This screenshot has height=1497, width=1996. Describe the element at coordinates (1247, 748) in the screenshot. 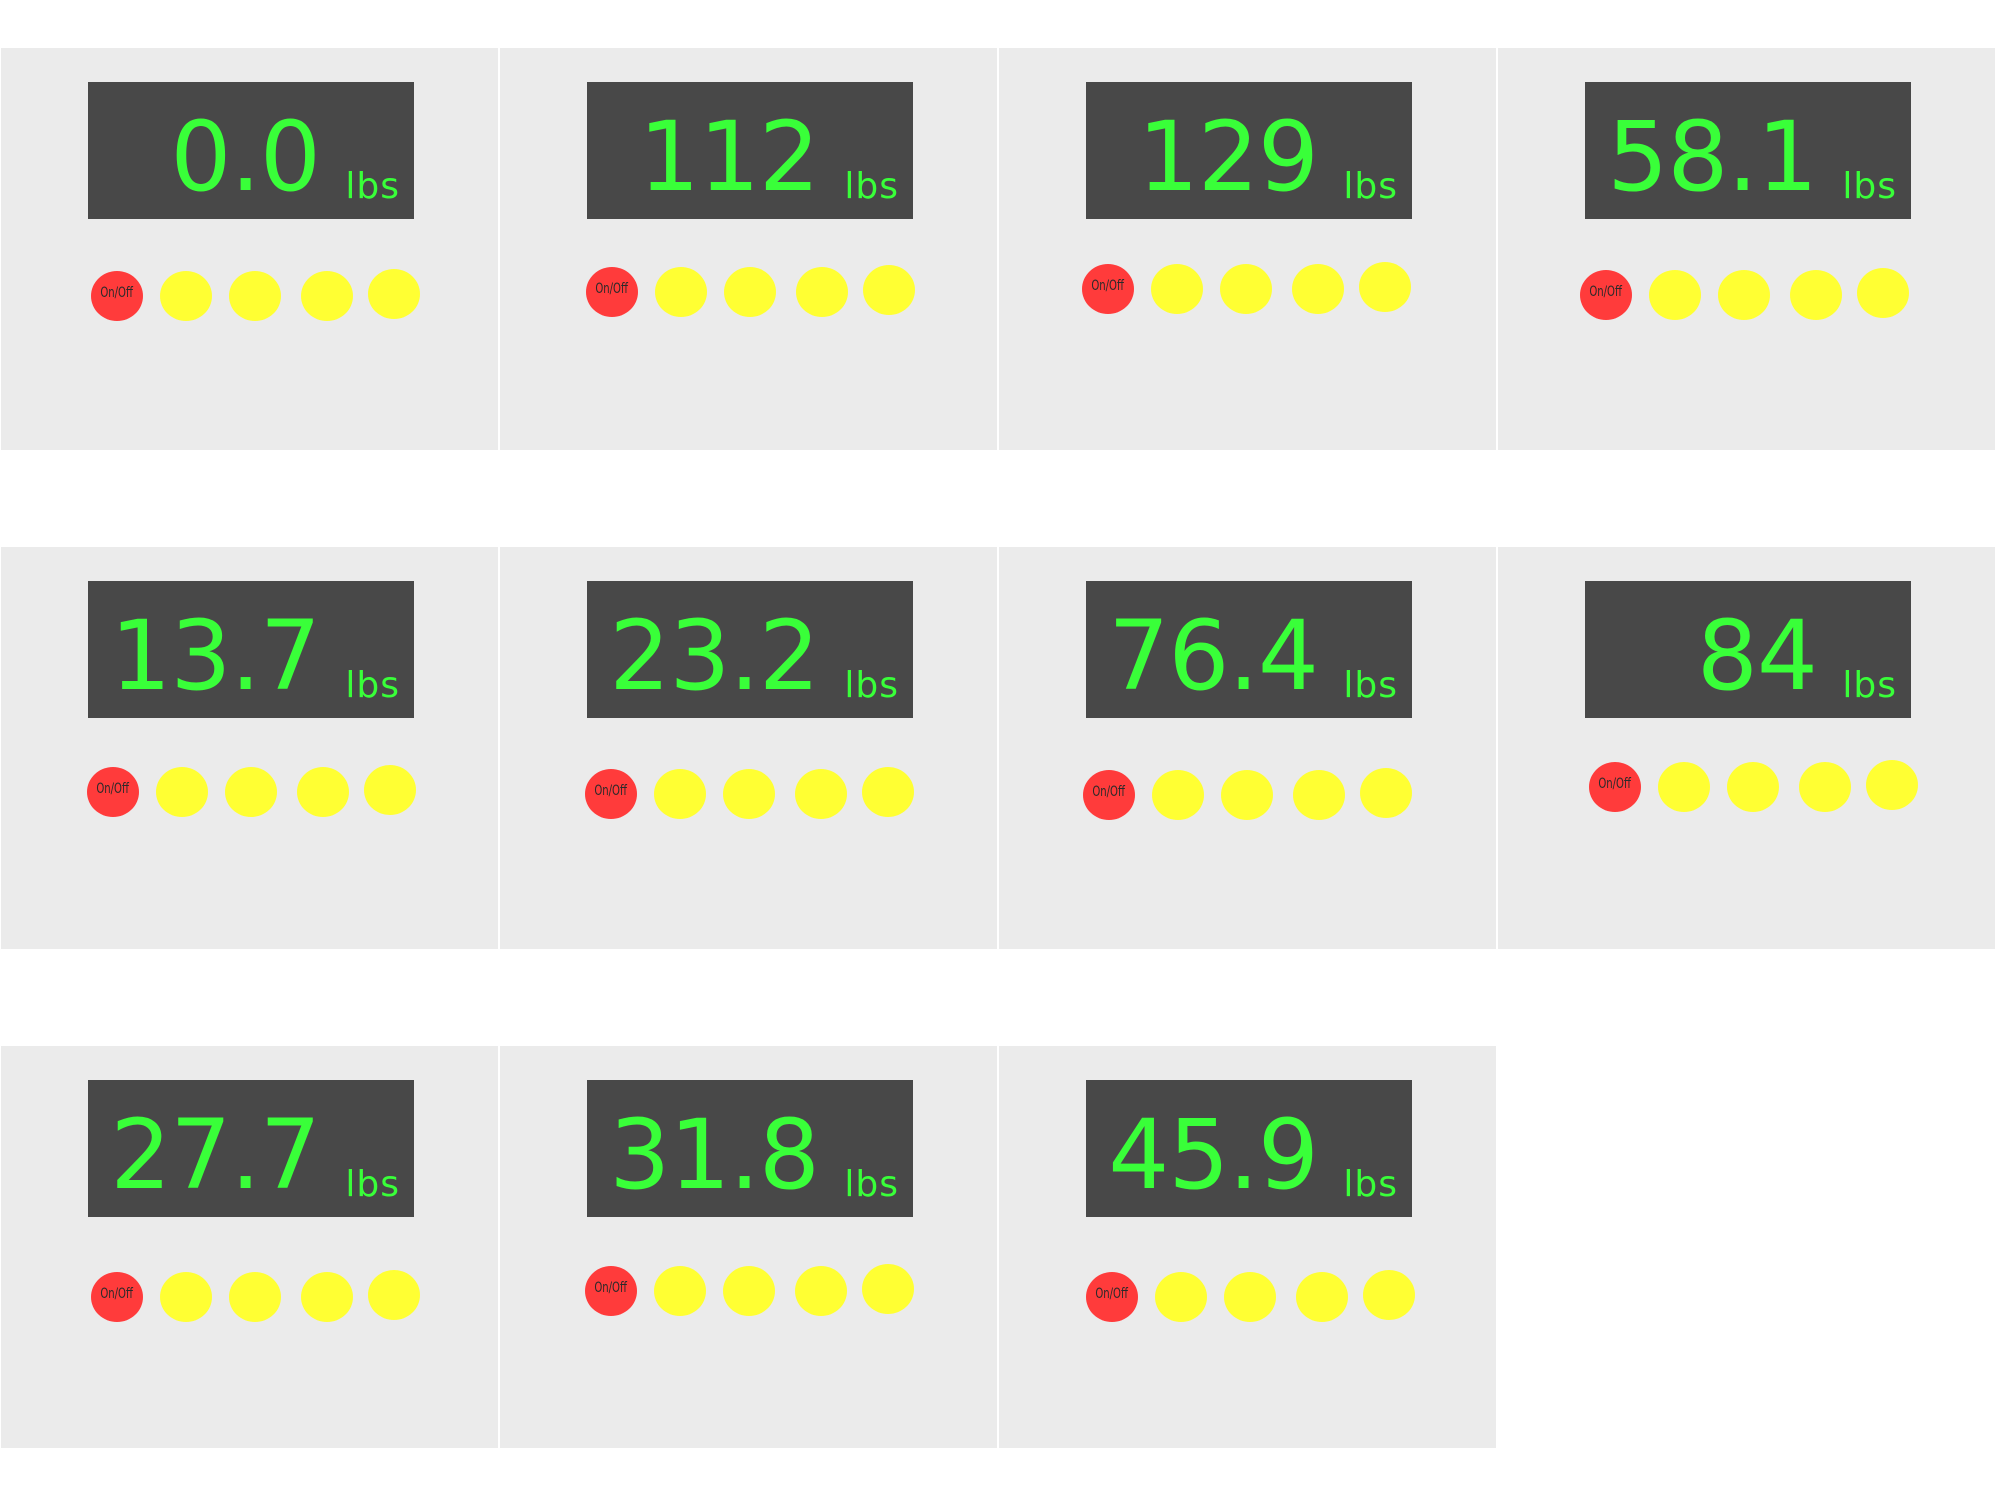

I see `scale-panel: 76.4 lbs On/Off` at that location.